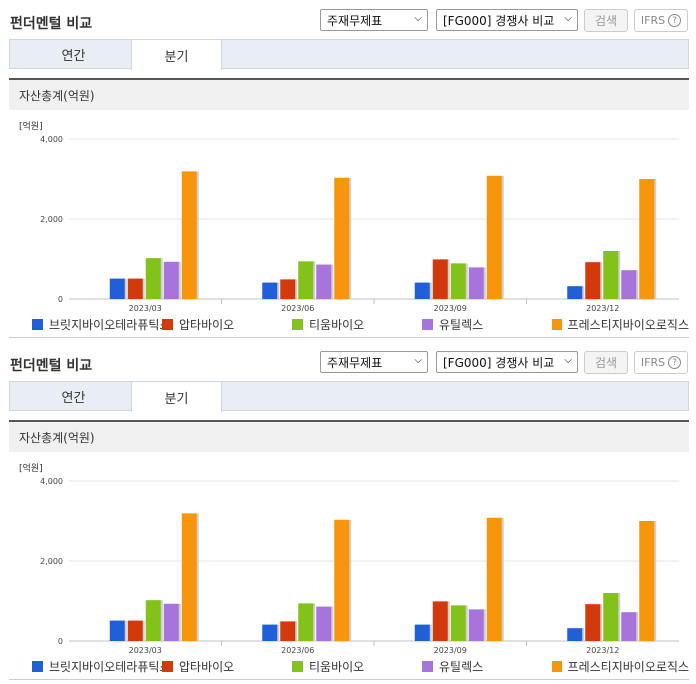  What do you see at coordinates (349, 95) in the screenshot?
I see `chart-header: 자산총계(억원)` at bounding box center [349, 95].